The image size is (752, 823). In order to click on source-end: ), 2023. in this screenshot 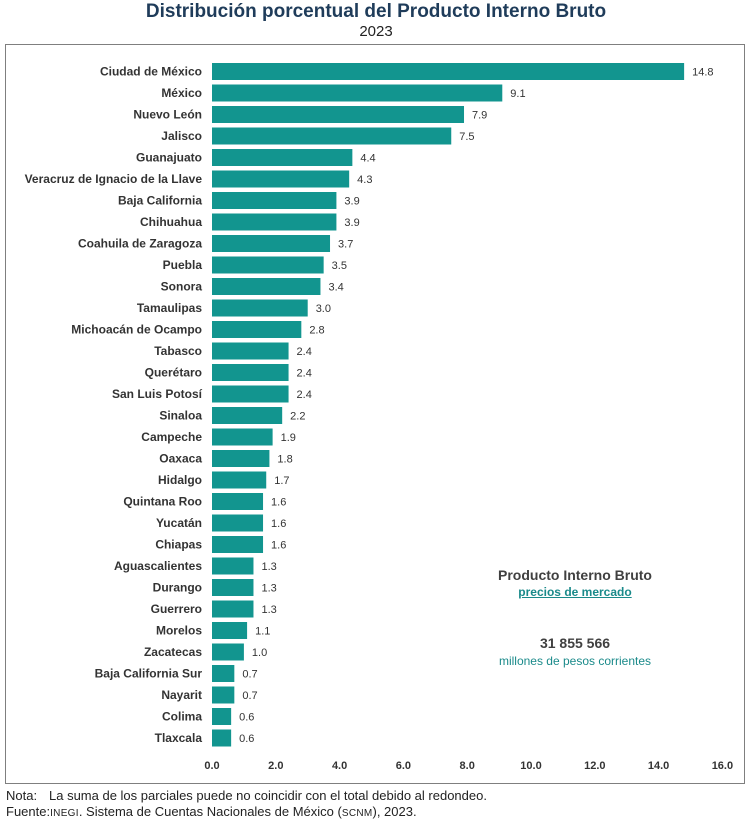, I will do `click(394, 811)`.